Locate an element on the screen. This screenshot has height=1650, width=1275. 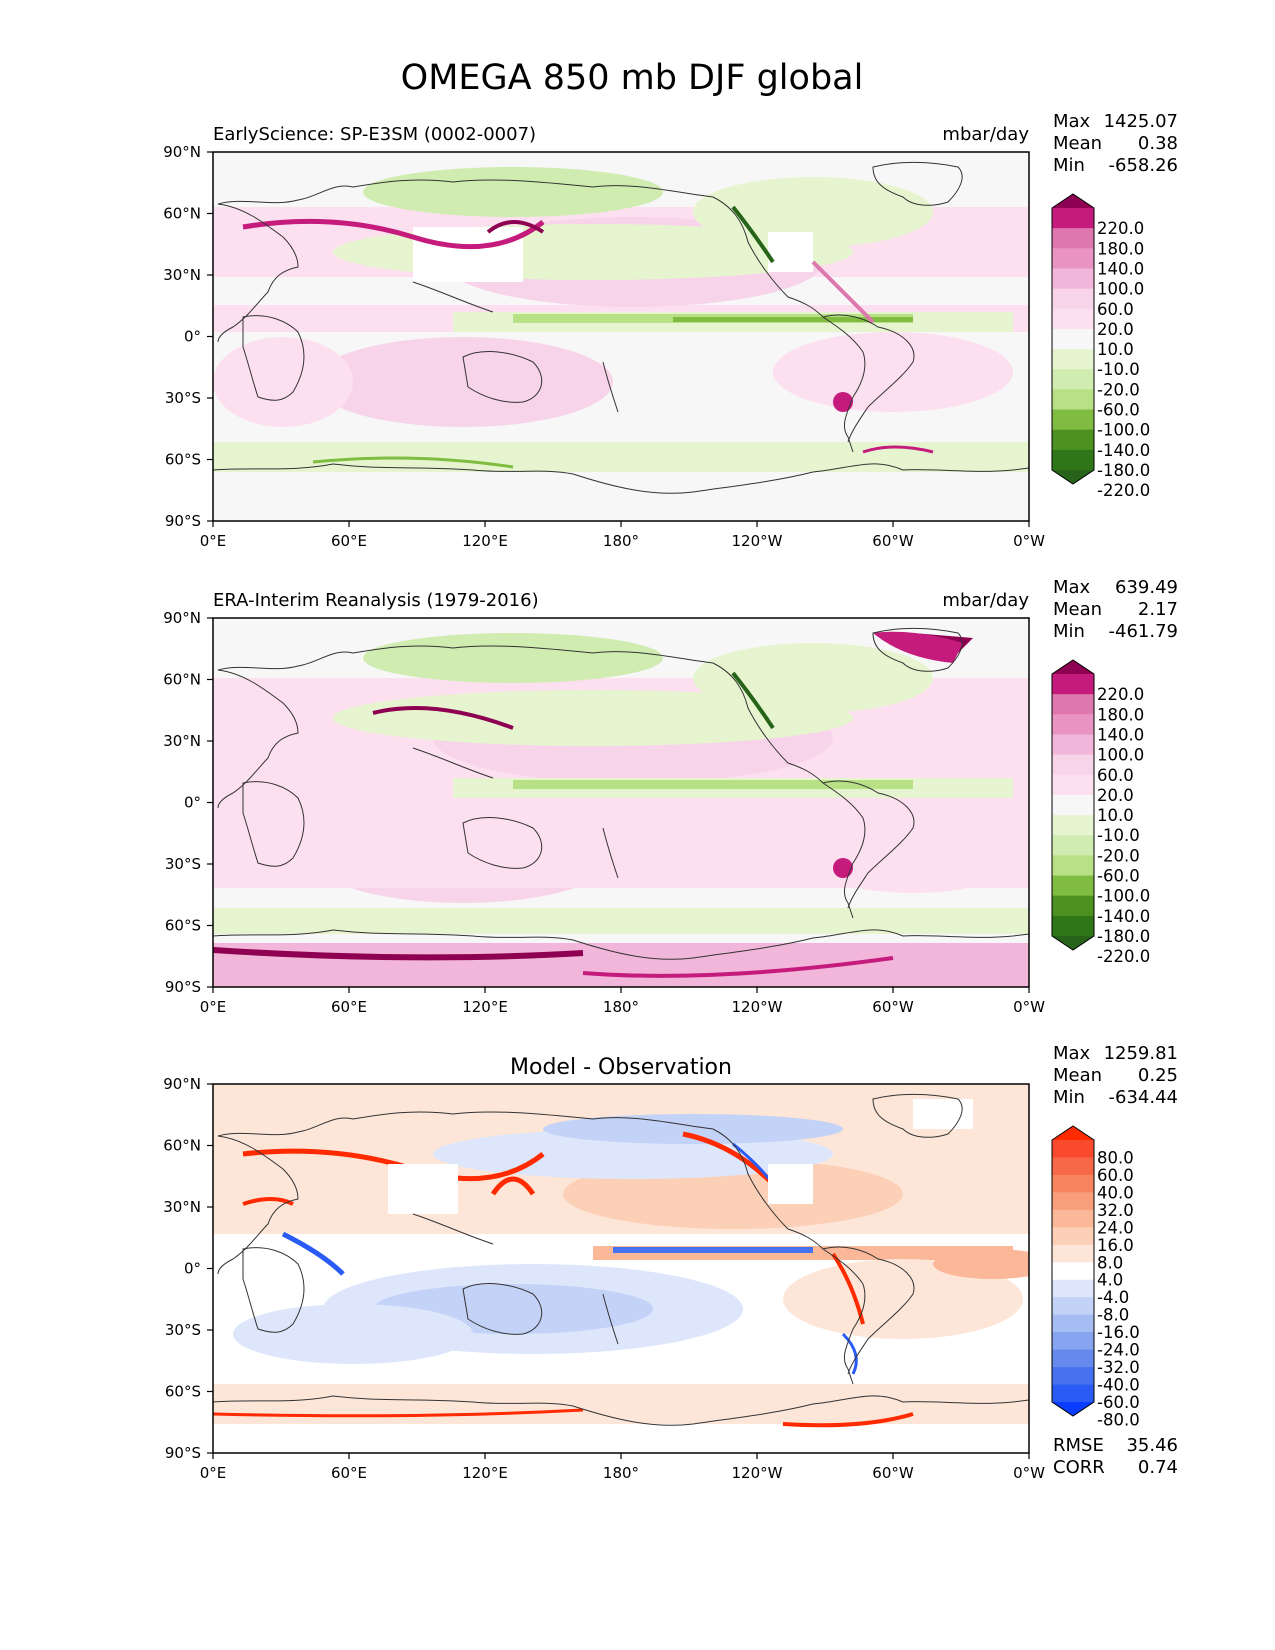
footer-stats: RMSE 35.46 CORR 0.74 is located at coordinates (1115, 1456).